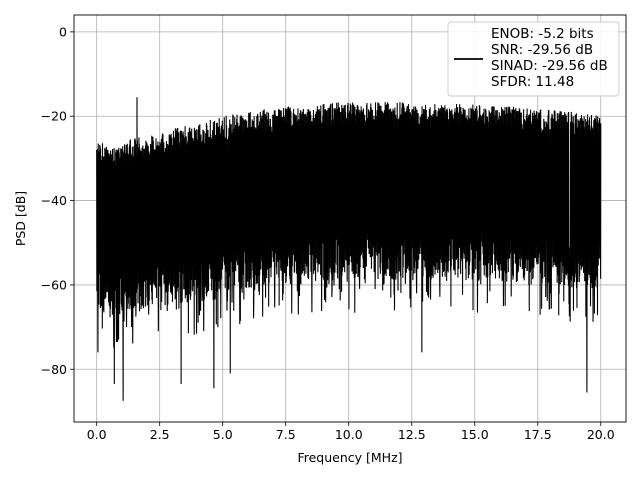 This screenshot has width=640, height=480. Describe the element at coordinates (601, 434) in the screenshot. I see `x-tick-label: 20.0` at that location.